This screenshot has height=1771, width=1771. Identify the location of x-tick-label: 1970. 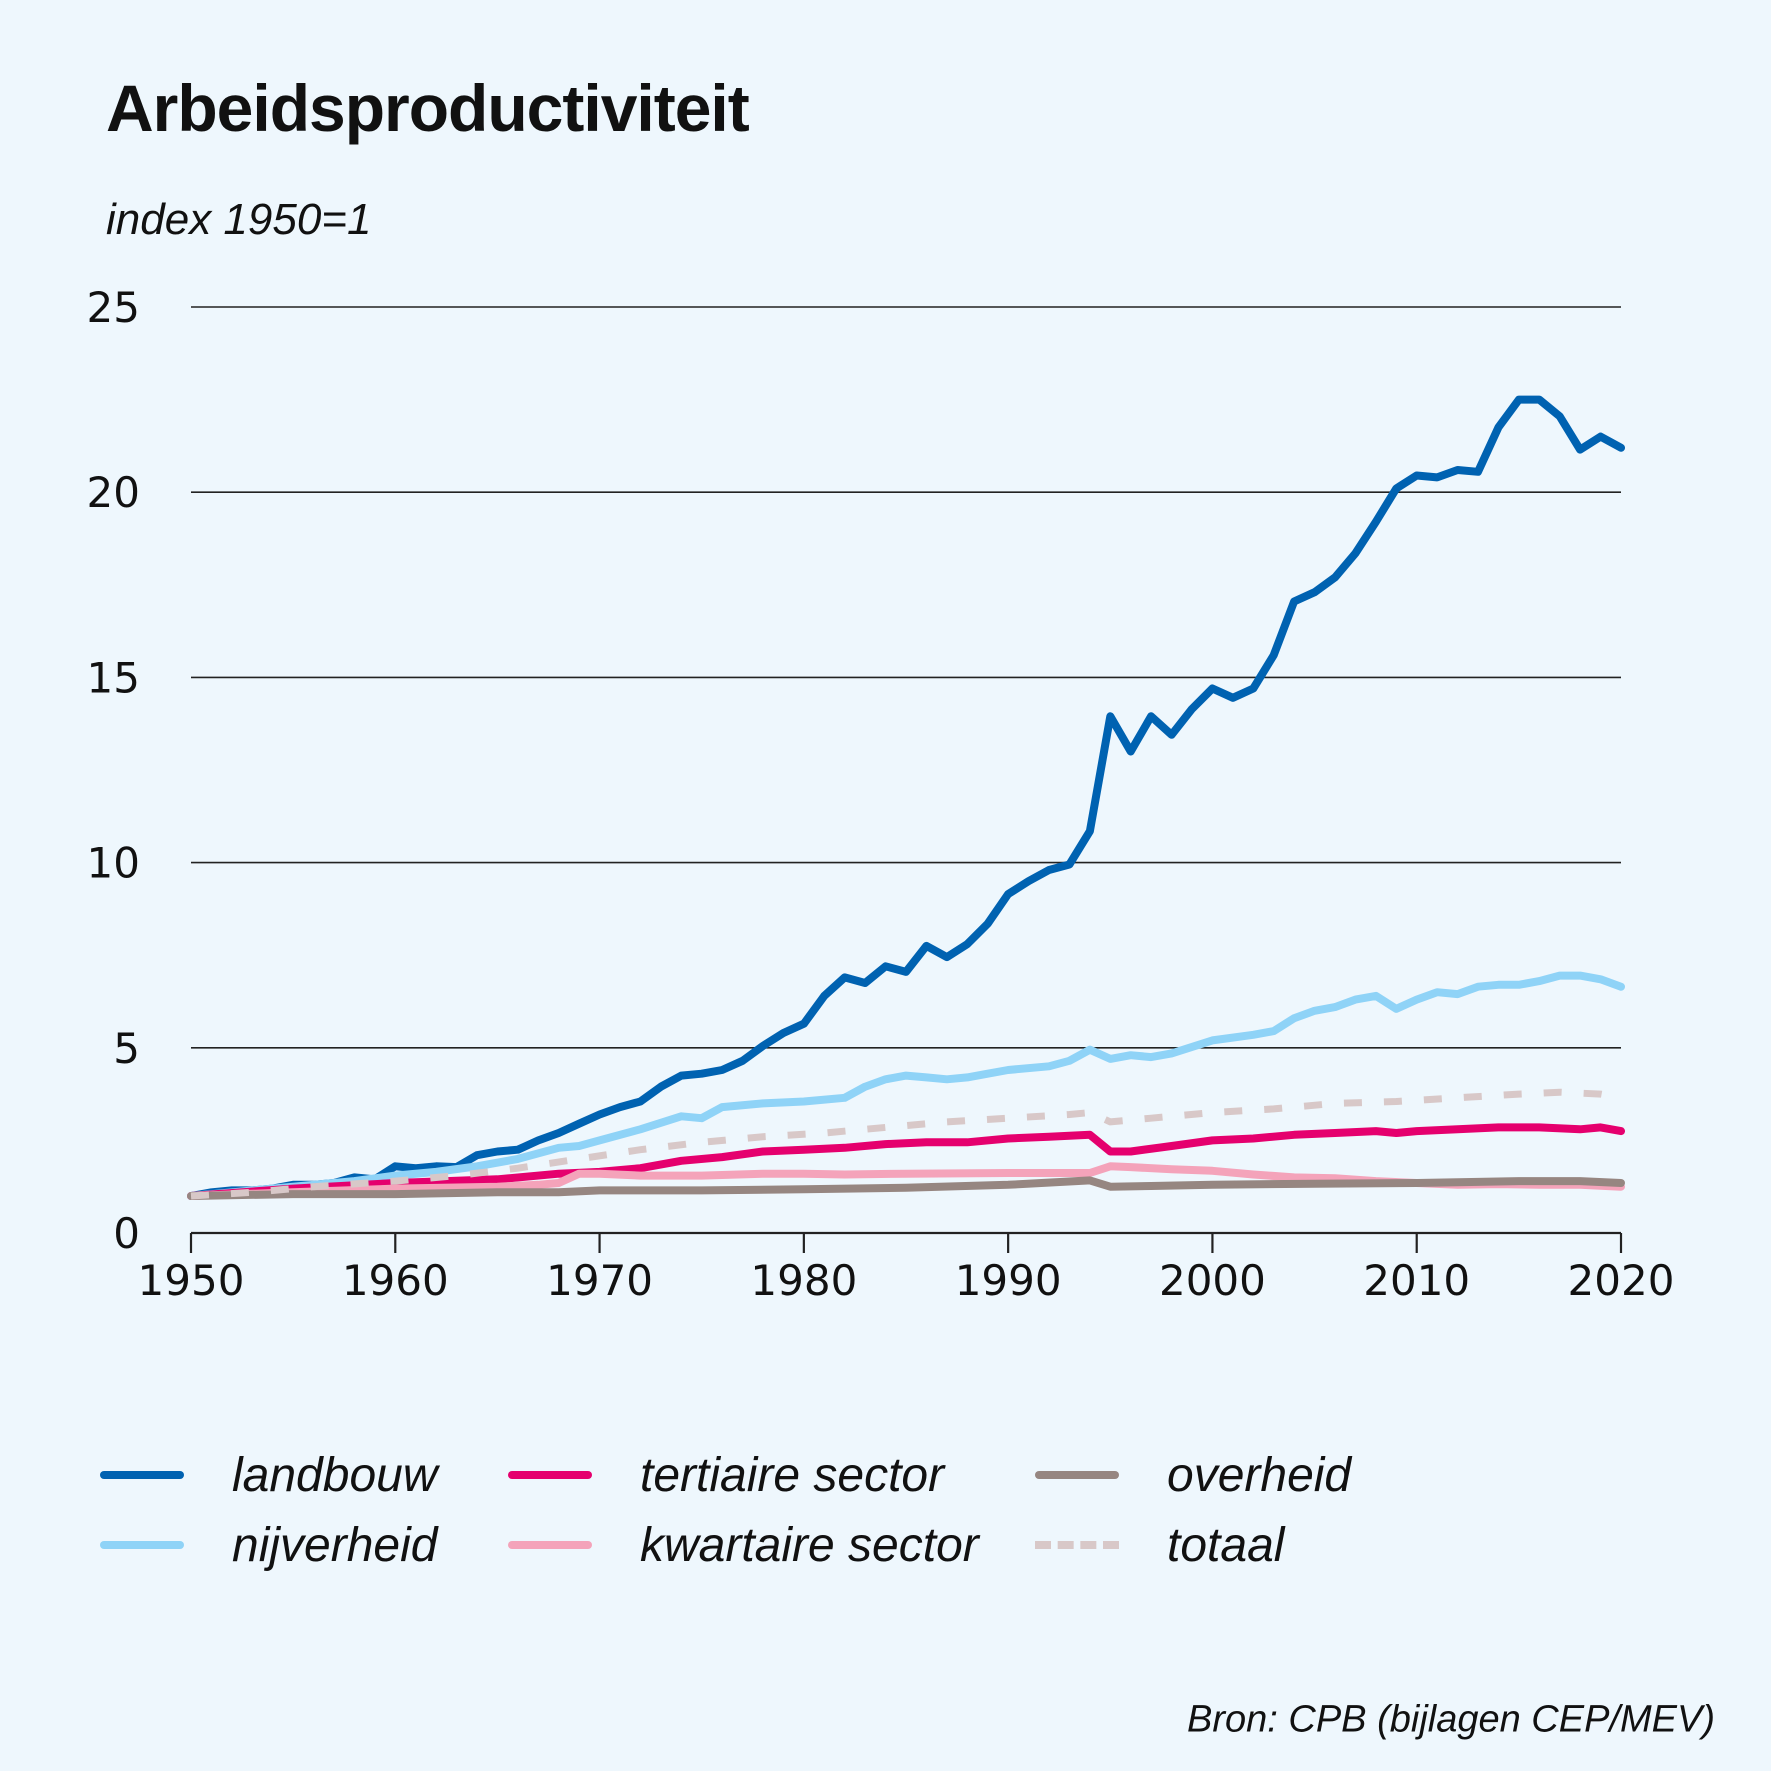
(599, 1280).